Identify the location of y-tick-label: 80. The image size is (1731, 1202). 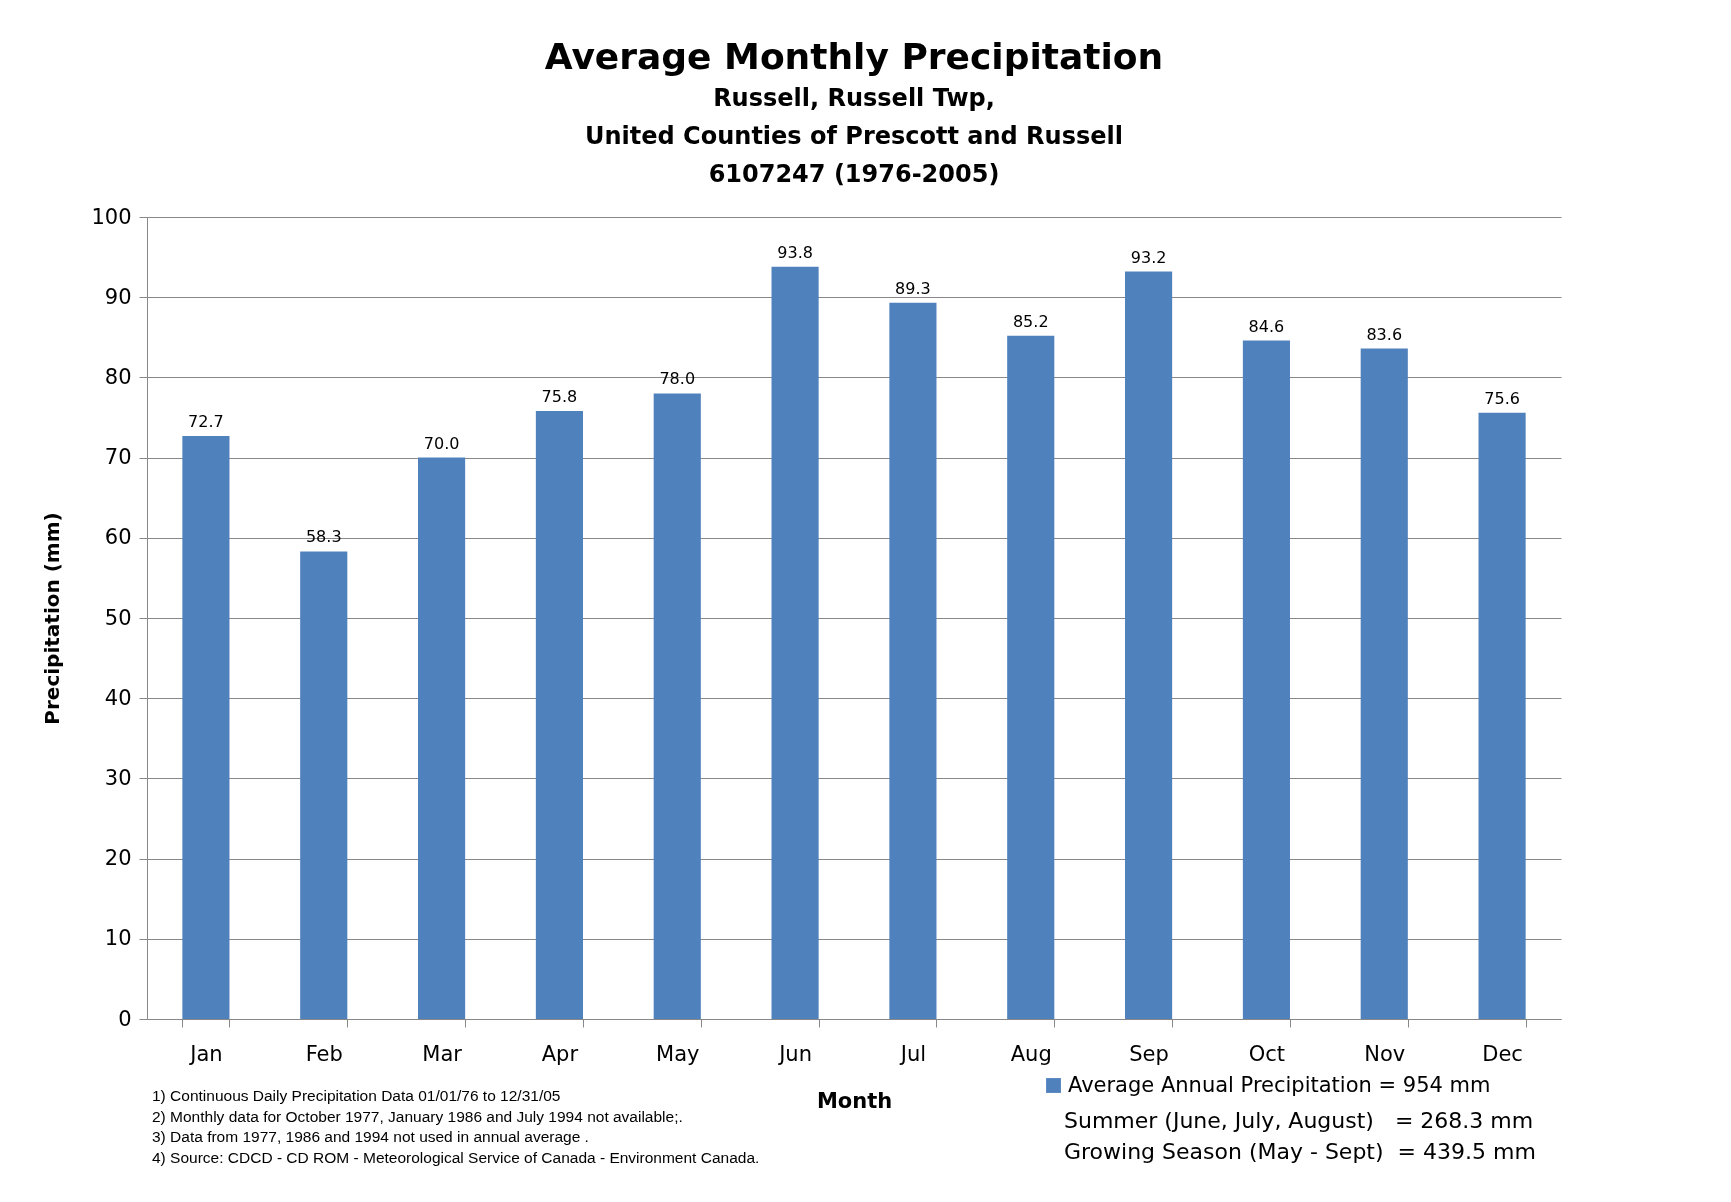
(118, 376).